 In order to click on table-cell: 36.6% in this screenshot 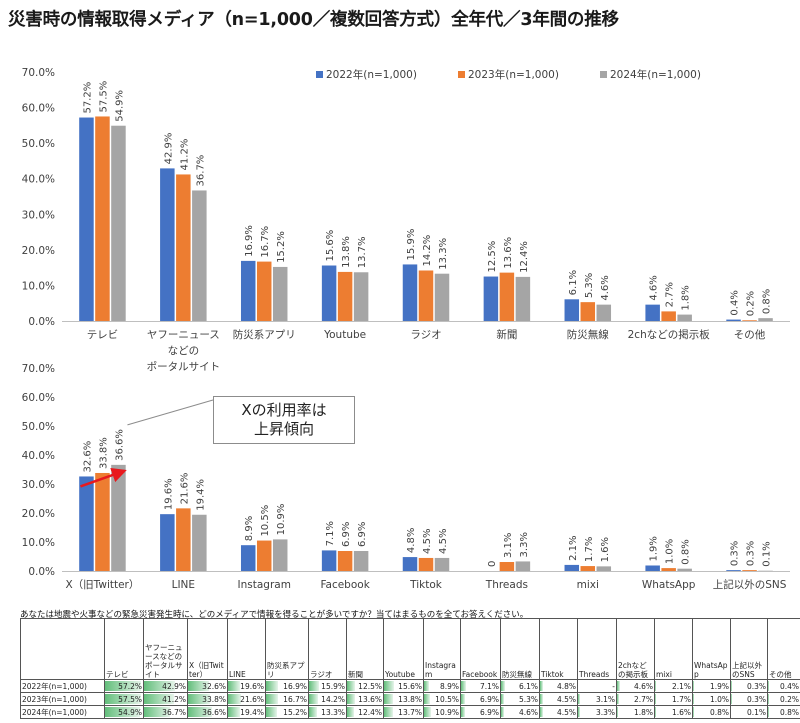, I will do `click(207, 712)`.